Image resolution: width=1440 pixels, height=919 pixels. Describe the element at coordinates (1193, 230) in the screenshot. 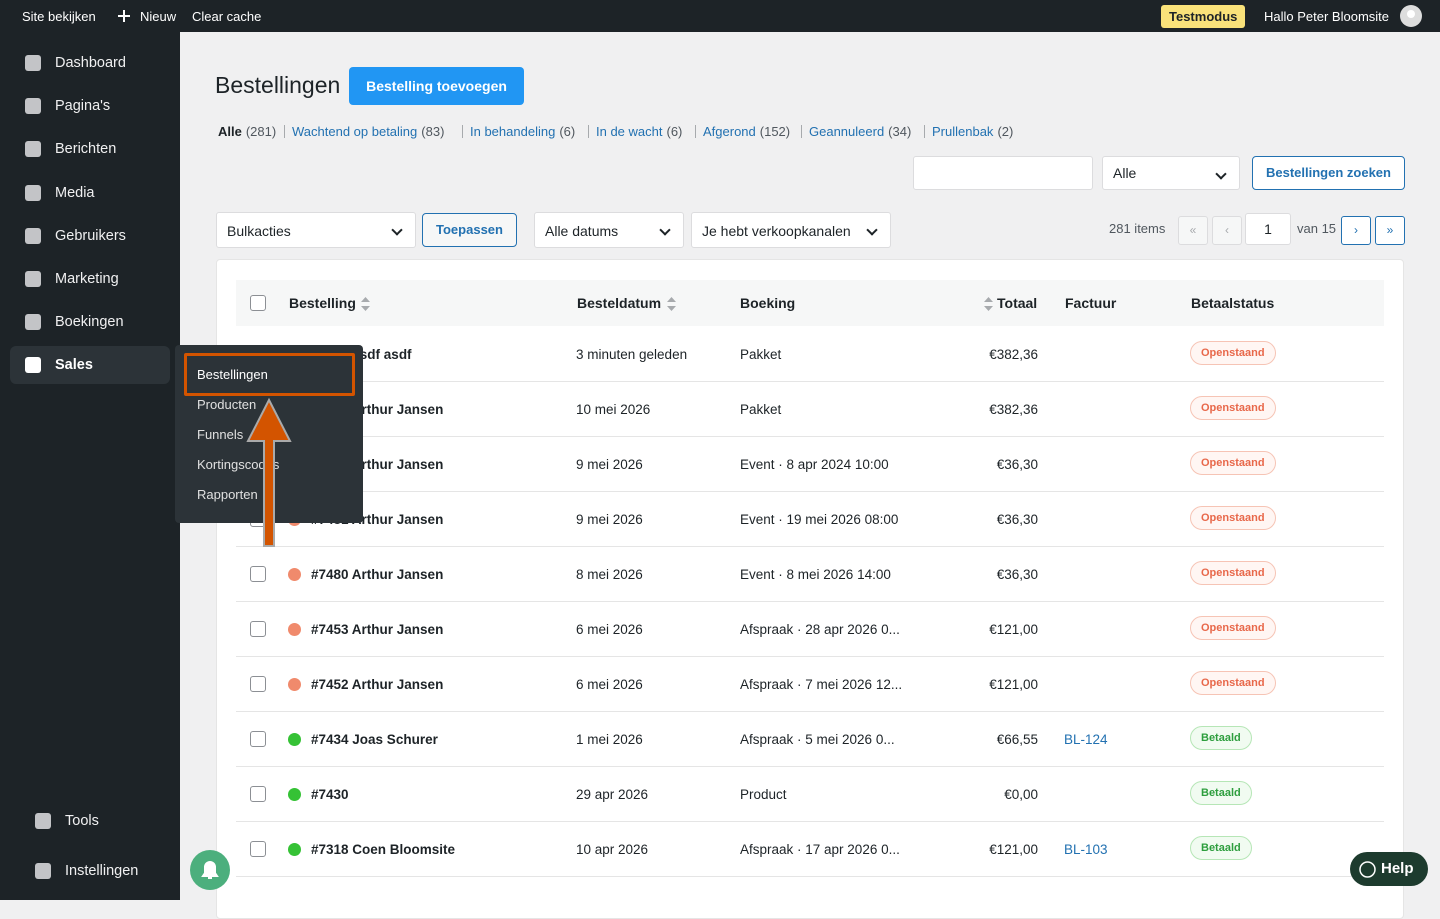

I see `first-page: «` at that location.